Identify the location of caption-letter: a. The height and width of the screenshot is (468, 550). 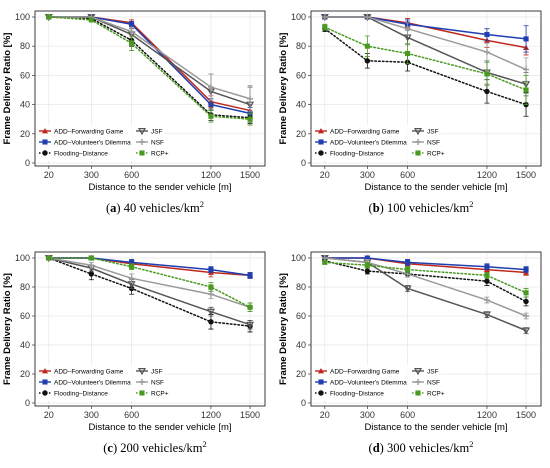
(113, 208).